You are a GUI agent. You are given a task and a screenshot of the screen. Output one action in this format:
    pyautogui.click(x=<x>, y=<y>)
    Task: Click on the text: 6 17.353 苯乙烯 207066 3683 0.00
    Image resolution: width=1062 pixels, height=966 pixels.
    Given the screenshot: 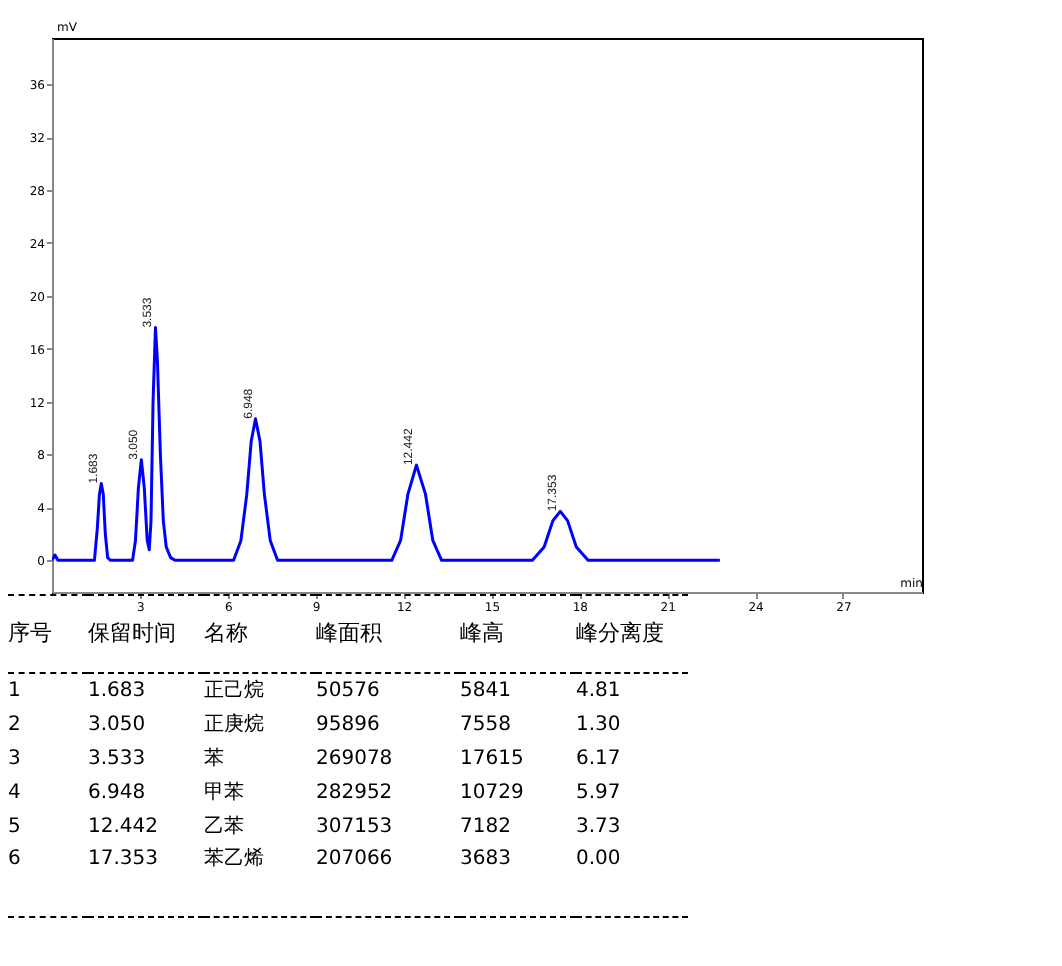 What is the action you would take?
    pyautogui.click(x=314, y=859)
    